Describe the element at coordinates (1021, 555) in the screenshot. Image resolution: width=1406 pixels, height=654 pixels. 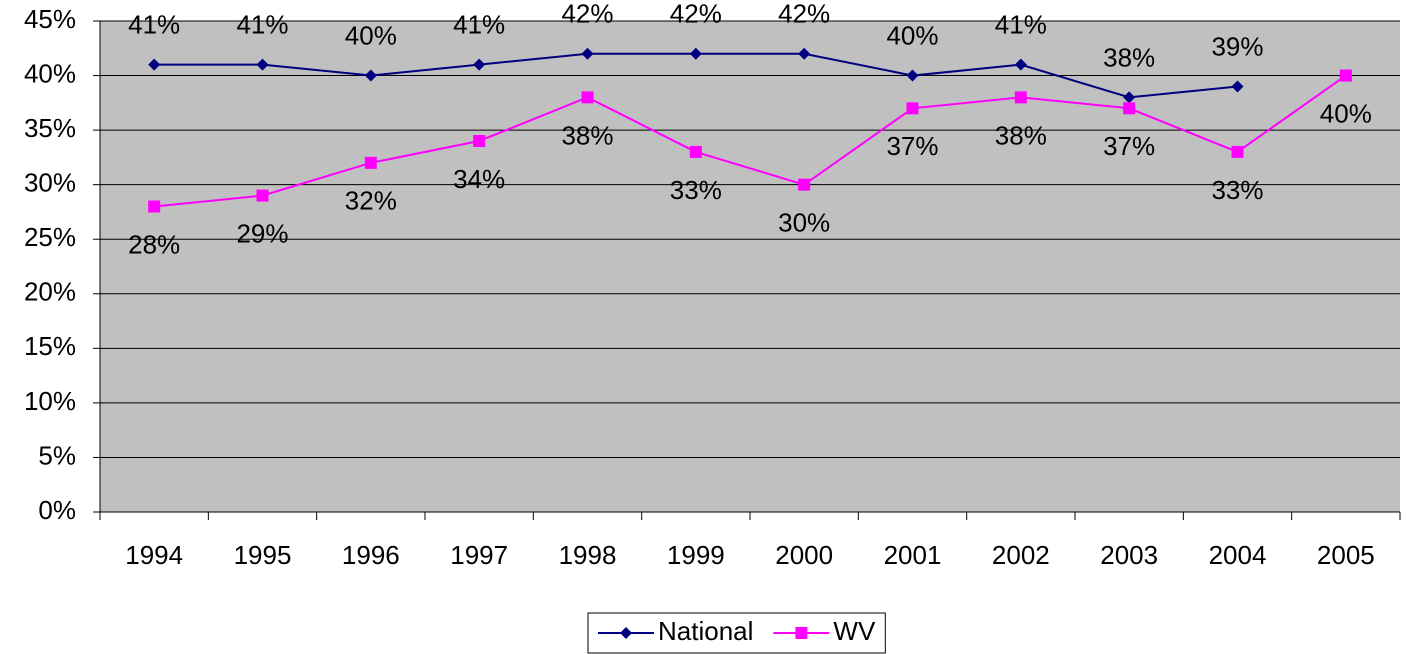
I see `x-tick-label: 2002` at that location.